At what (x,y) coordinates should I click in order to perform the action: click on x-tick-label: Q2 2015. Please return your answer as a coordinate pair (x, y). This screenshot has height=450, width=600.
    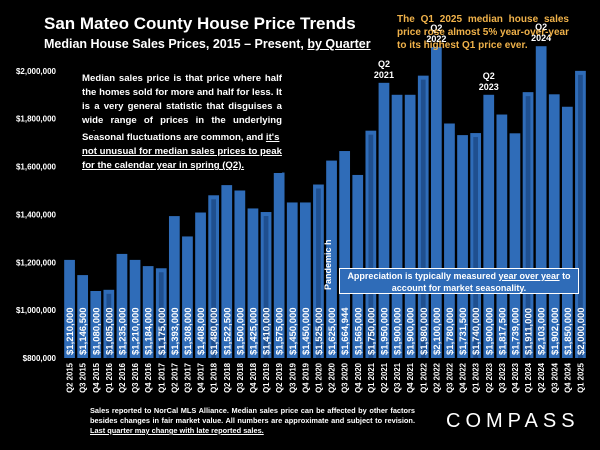
    Looking at the image, I should click on (70, 377).